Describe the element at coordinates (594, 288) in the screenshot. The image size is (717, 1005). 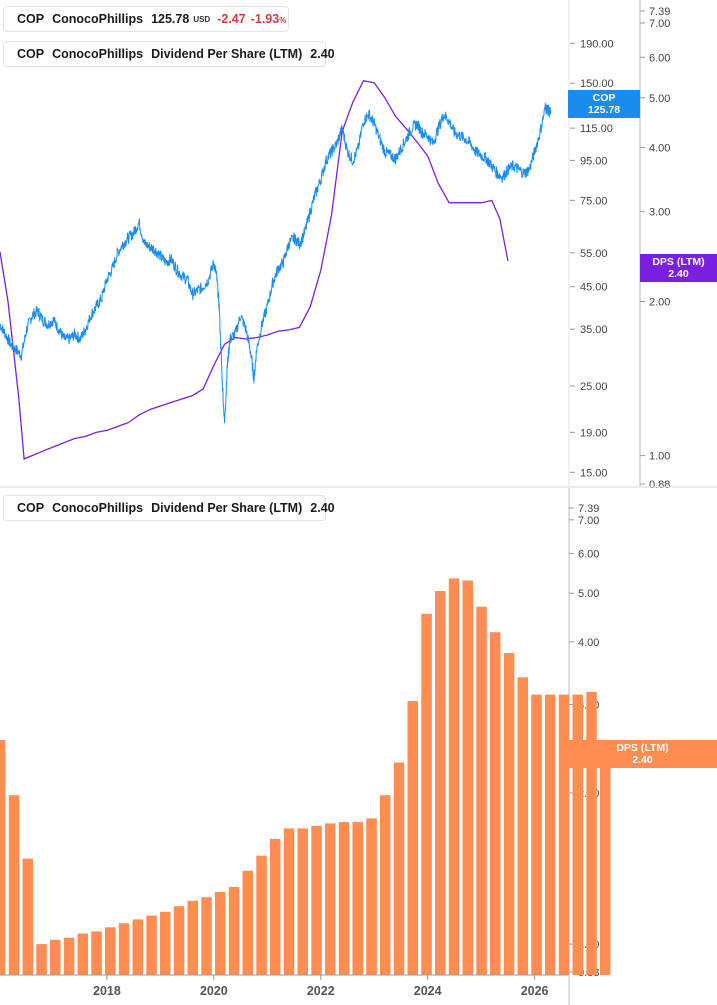
I see `price-tick-label: 45.00` at that location.